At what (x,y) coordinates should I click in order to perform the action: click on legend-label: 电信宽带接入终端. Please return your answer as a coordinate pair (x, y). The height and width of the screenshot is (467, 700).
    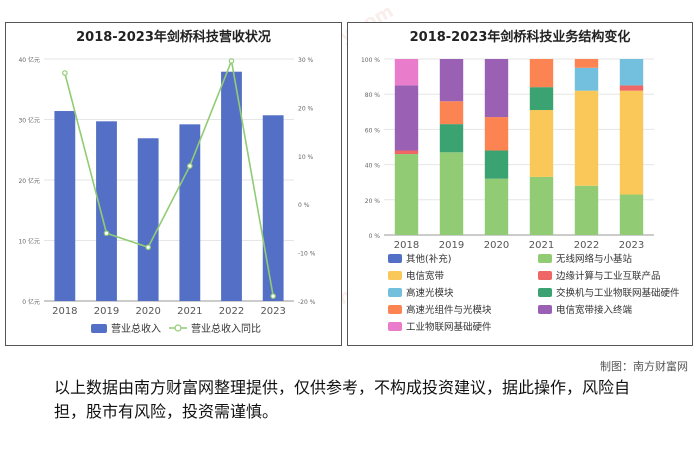
    Looking at the image, I should click on (594, 310).